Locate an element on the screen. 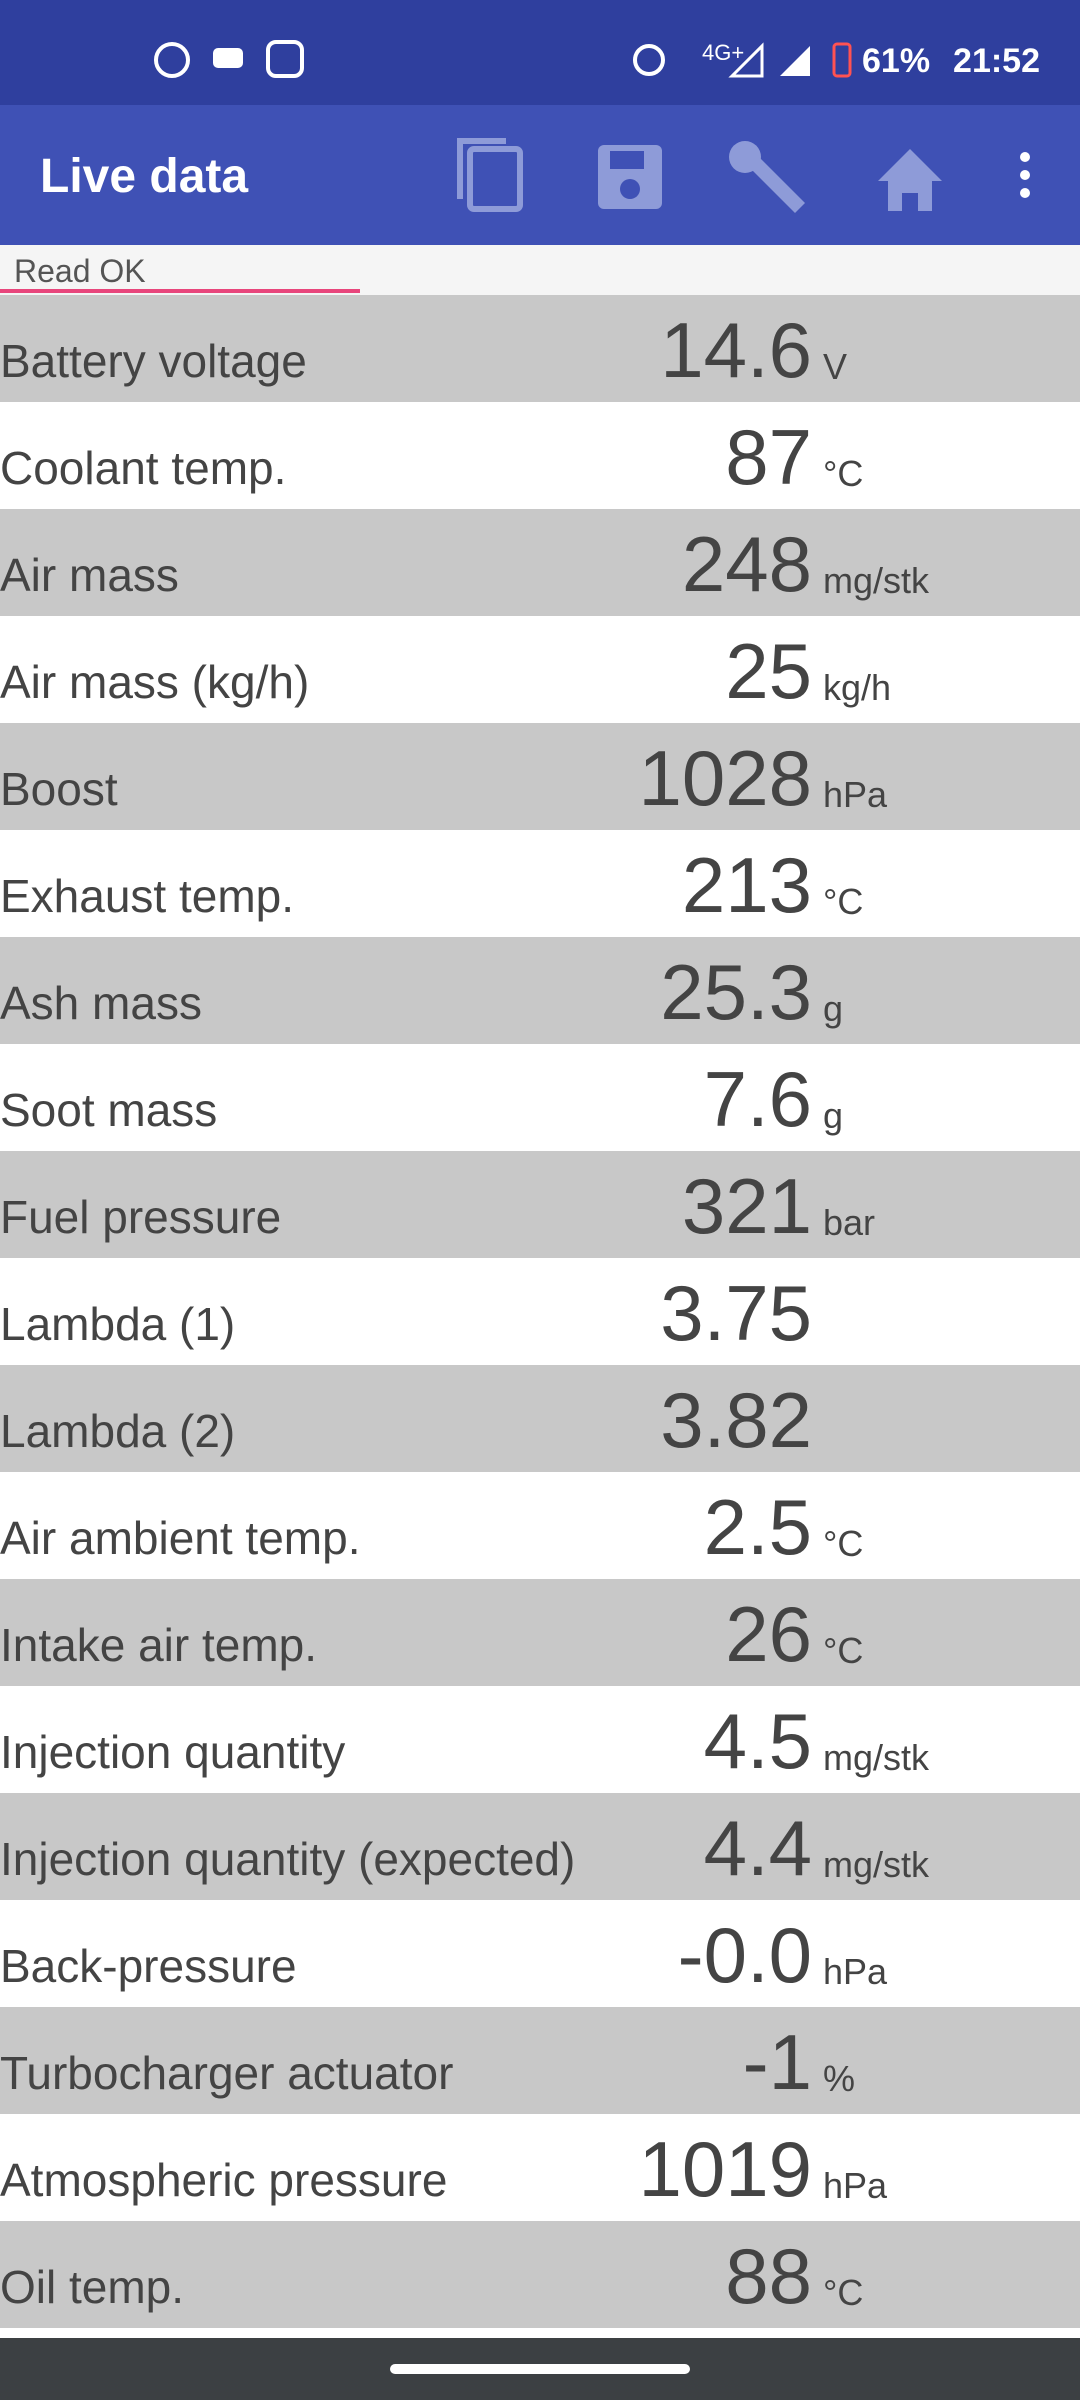 This screenshot has width=1080, height=2400. row-value: 4.5 is located at coordinates (757, 1741).